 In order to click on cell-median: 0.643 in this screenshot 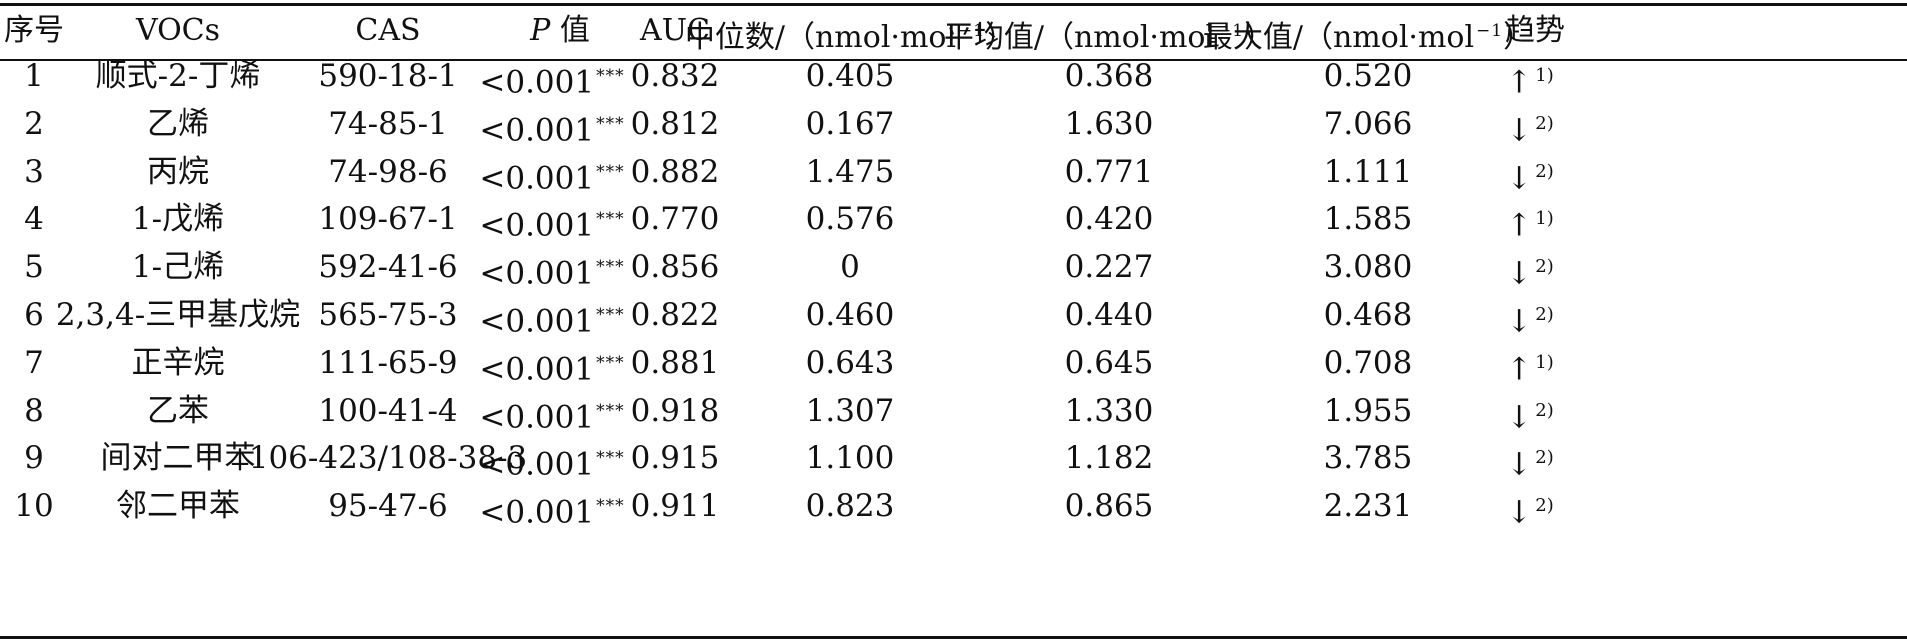, I will do `click(850, 363)`.